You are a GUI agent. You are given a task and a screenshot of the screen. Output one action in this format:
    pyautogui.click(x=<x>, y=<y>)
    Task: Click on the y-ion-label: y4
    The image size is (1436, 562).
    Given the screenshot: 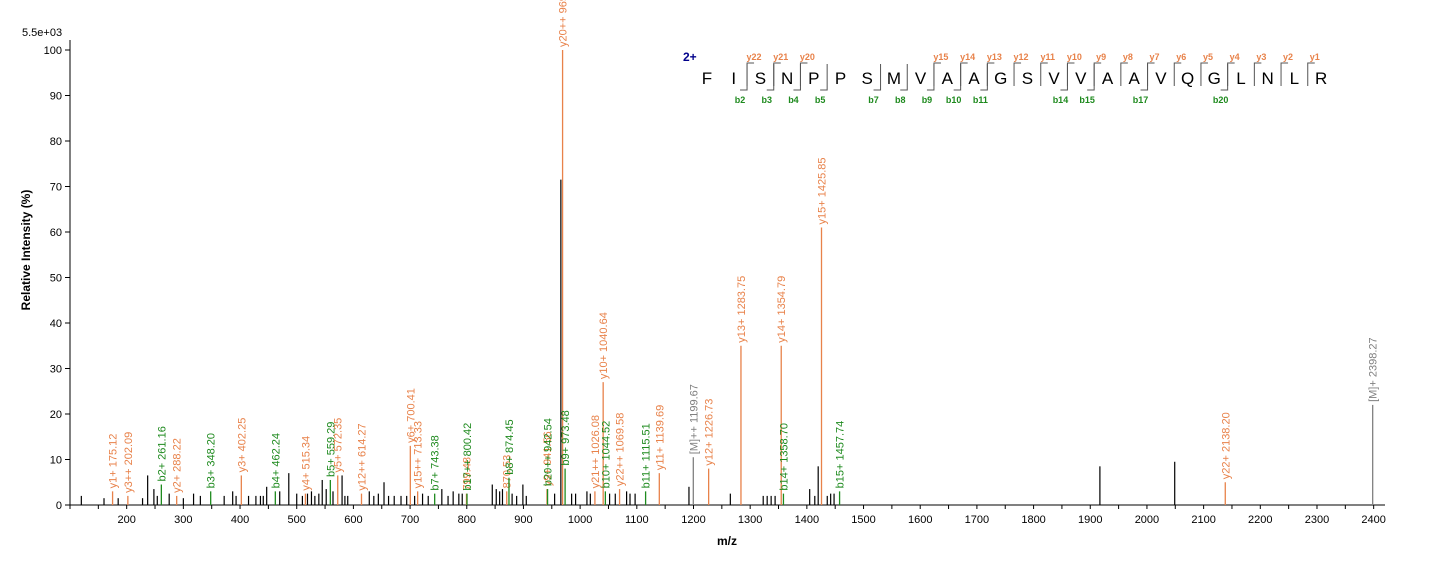 What is the action you would take?
    pyautogui.click(x=1235, y=57)
    